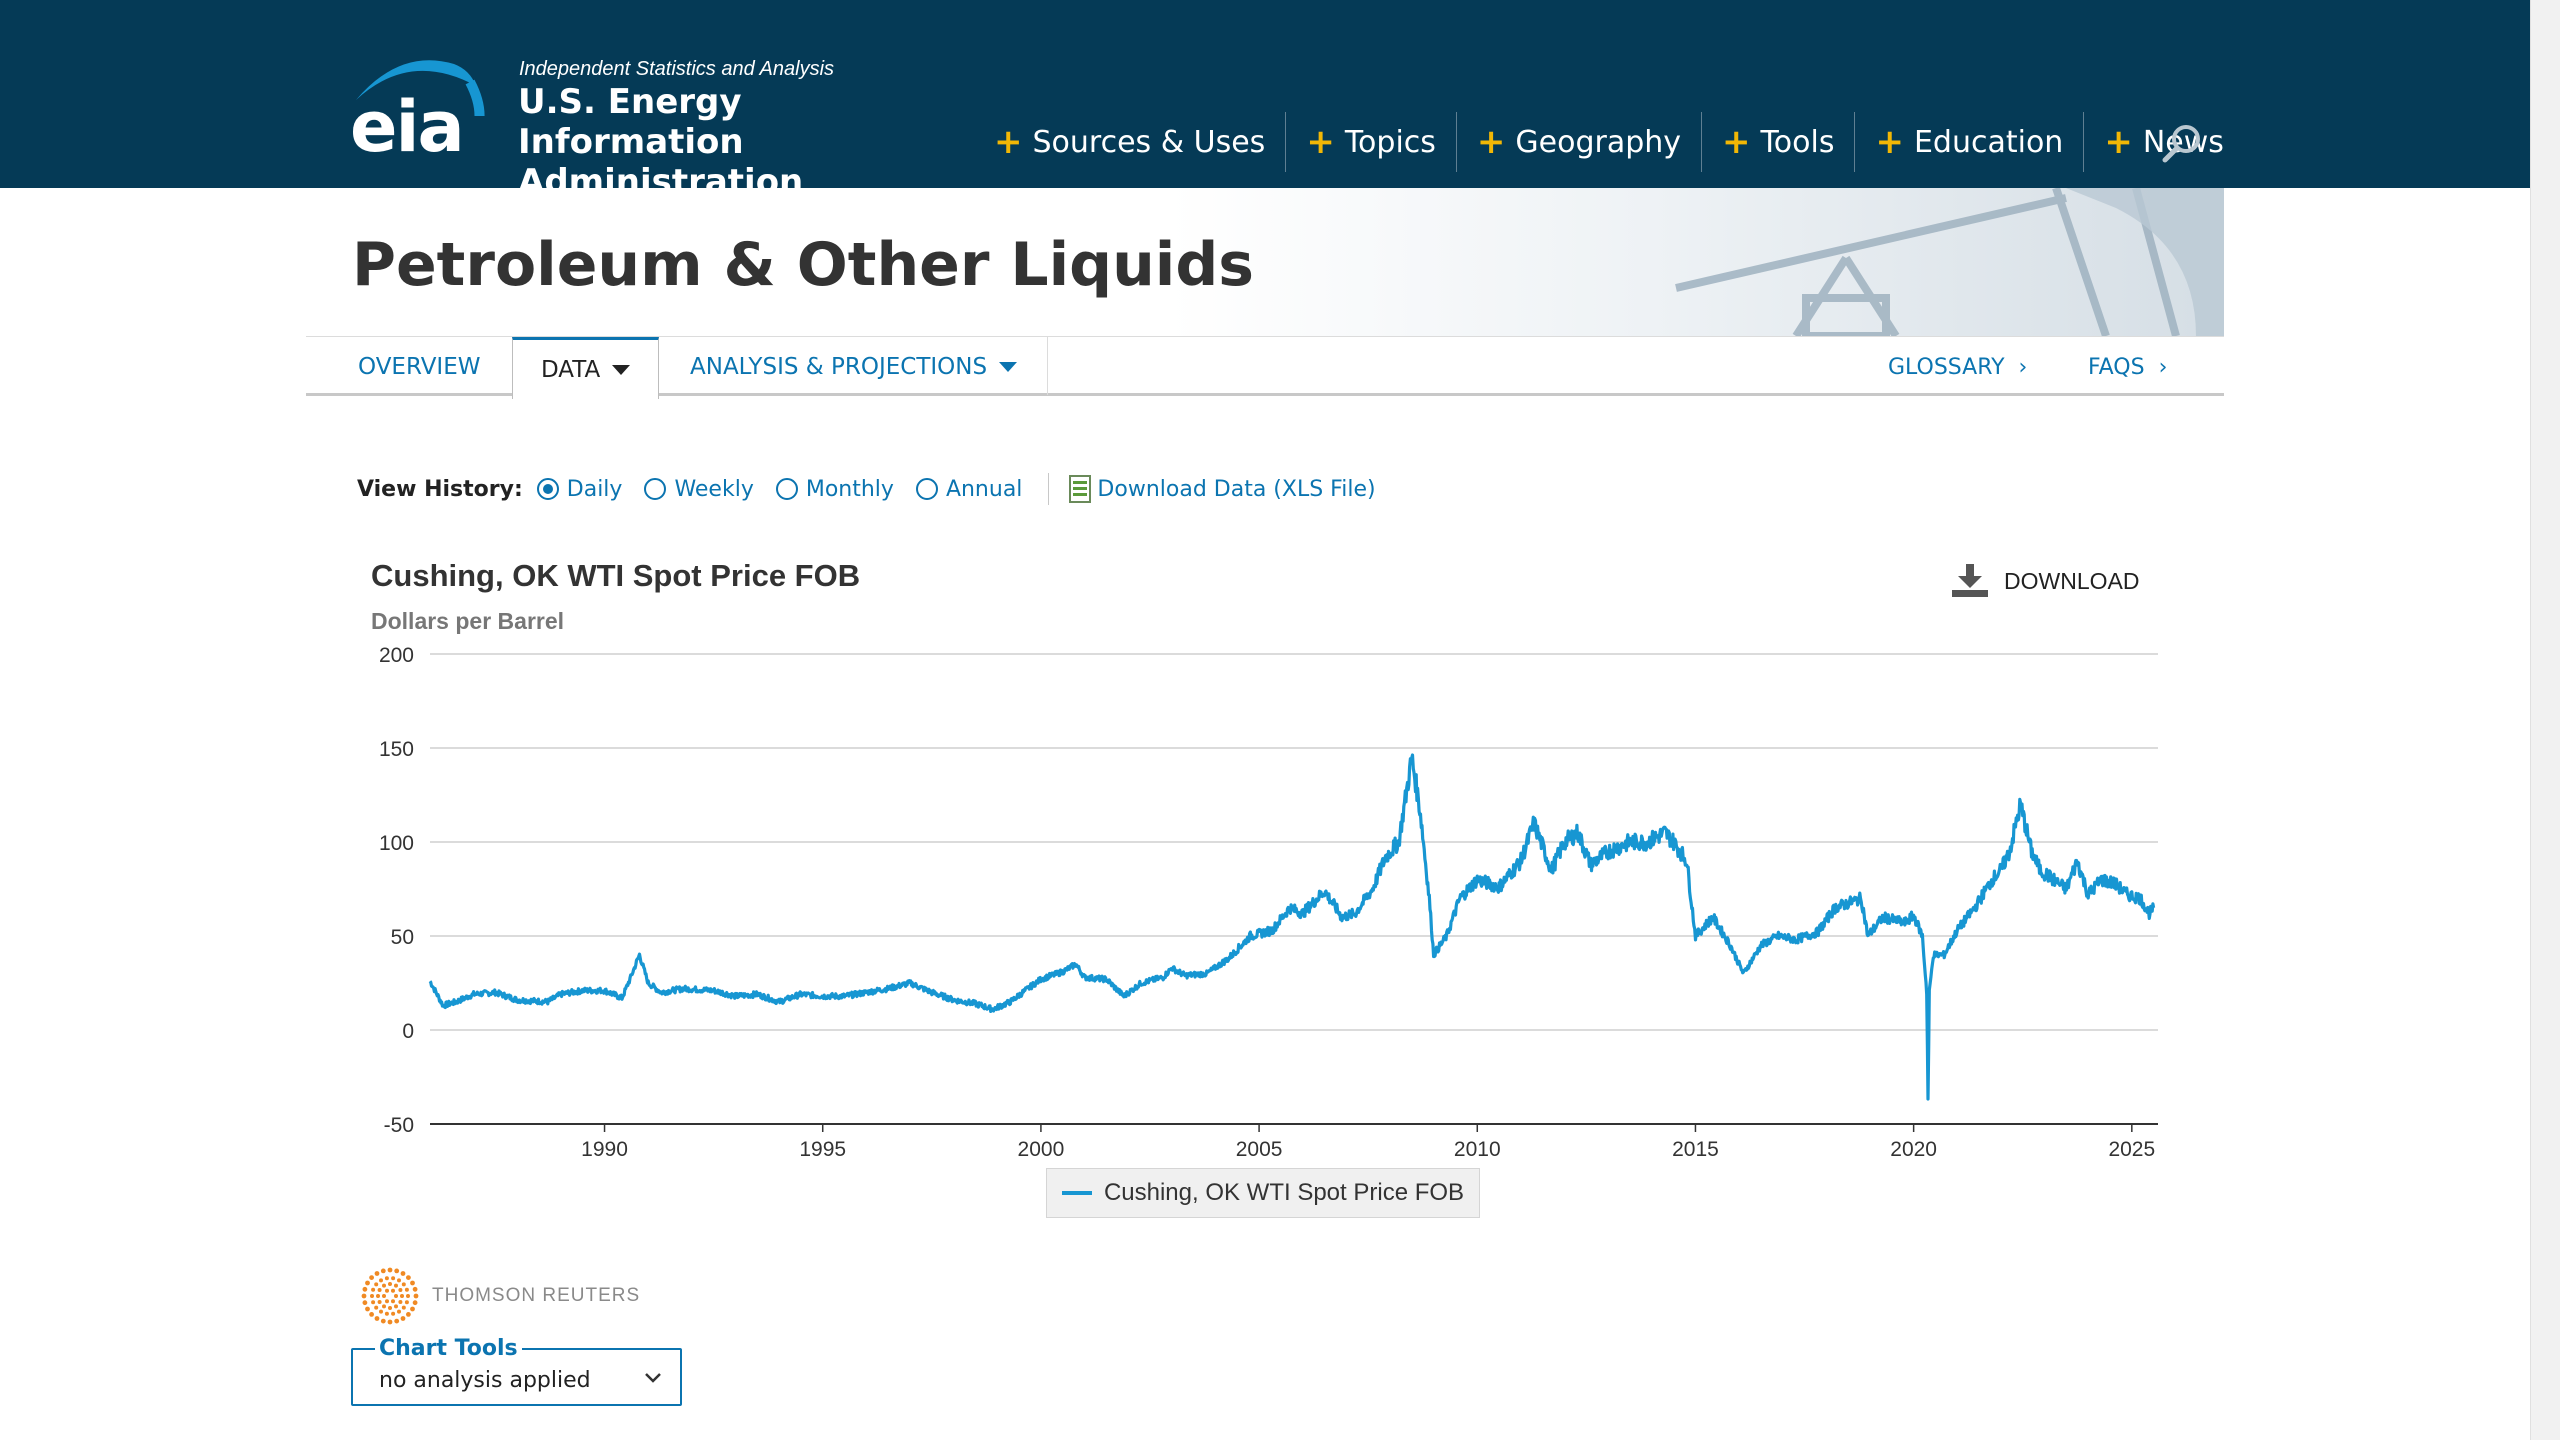 The width and height of the screenshot is (2560, 1440). I want to click on radio-weekly: Weekly, so click(699, 489).